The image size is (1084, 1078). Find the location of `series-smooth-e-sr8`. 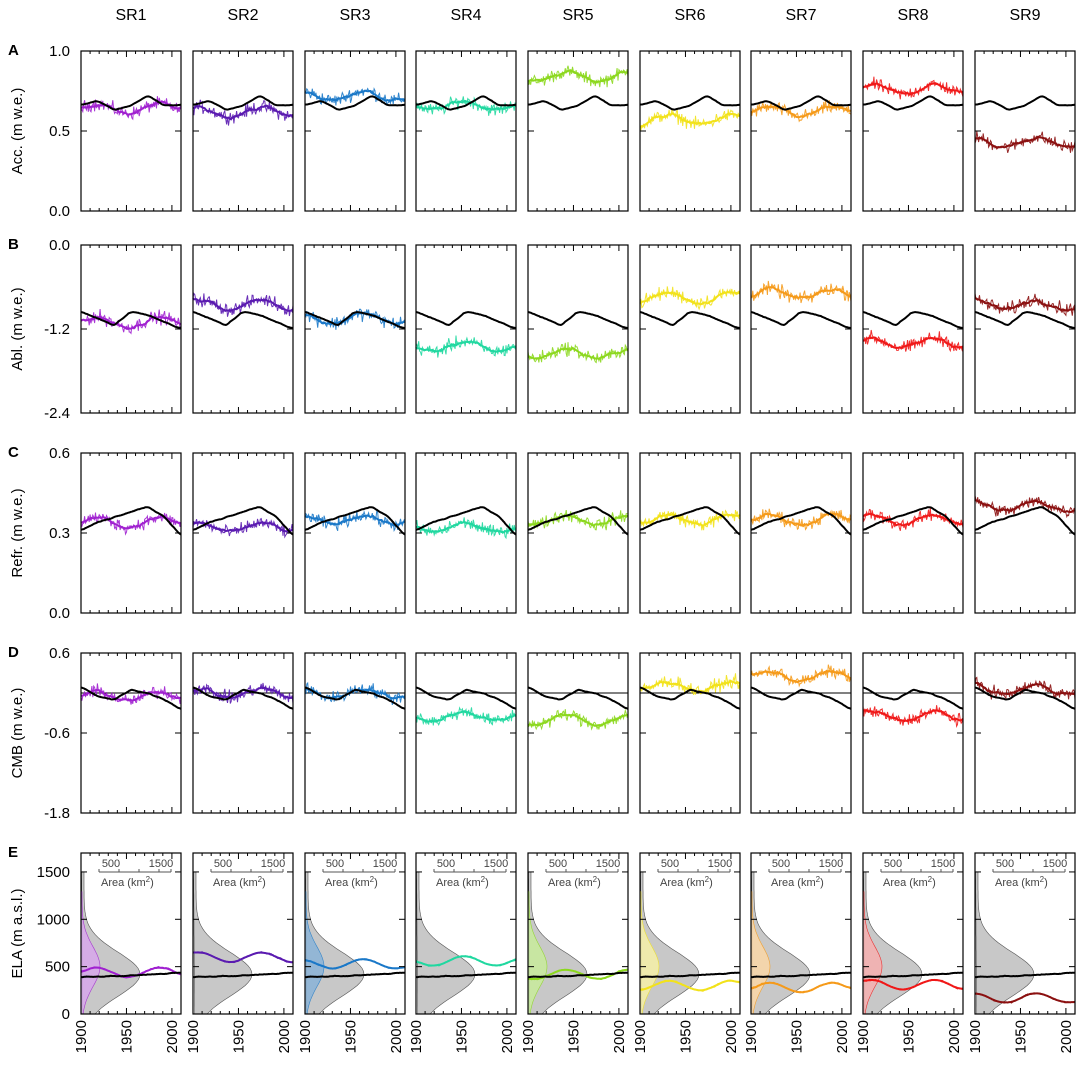

series-smooth-e-sr8 is located at coordinates (912, 985).